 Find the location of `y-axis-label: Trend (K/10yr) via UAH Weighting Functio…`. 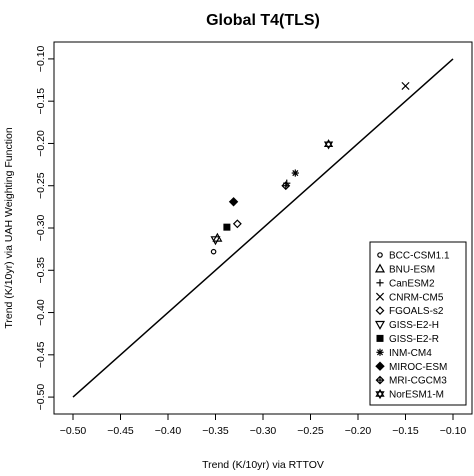

y-axis-label: Trend (K/10yr) via UAH Weighting Functio… is located at coordinates (9, 227).